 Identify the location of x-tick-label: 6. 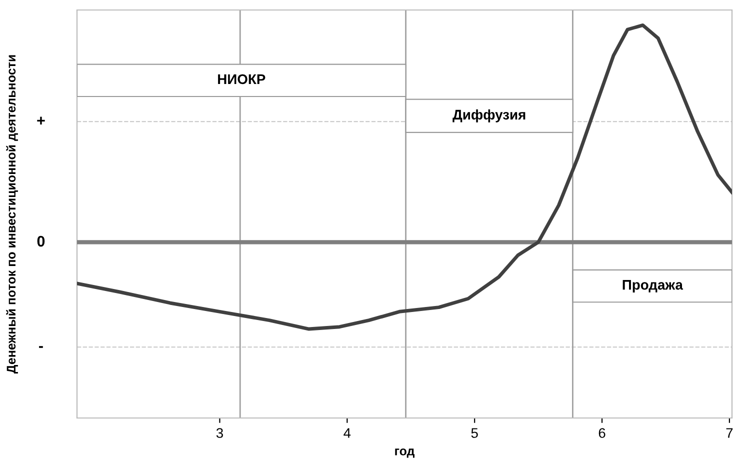
(602, 433).